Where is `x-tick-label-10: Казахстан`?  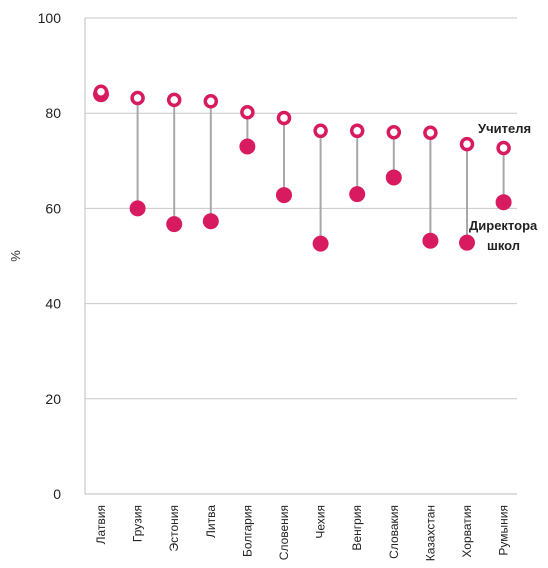 x-tick-label-10: Казахстан is located at coordinates (430, 533).